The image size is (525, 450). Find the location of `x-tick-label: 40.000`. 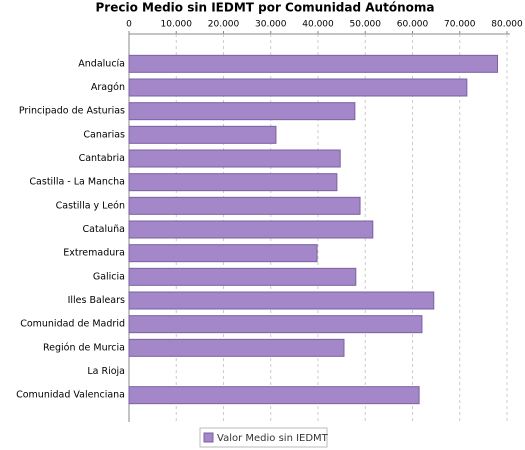

x-tick-label: 40.000 is located at coordinates (318, 25).